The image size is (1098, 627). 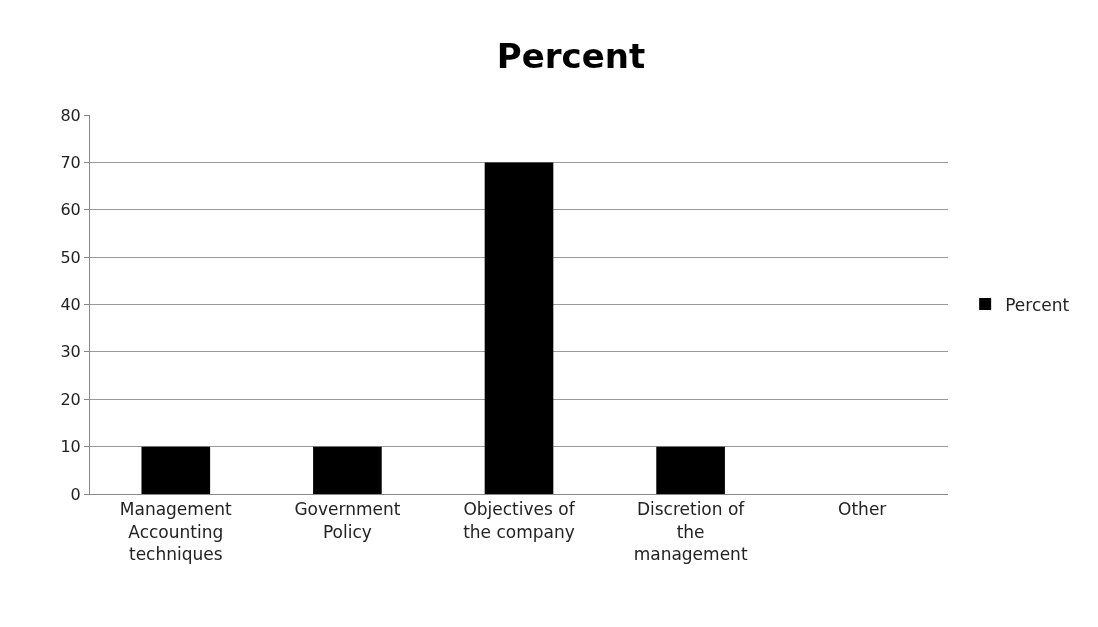 I want to click on y-tick-label: 40, so click(x=70, y=305).